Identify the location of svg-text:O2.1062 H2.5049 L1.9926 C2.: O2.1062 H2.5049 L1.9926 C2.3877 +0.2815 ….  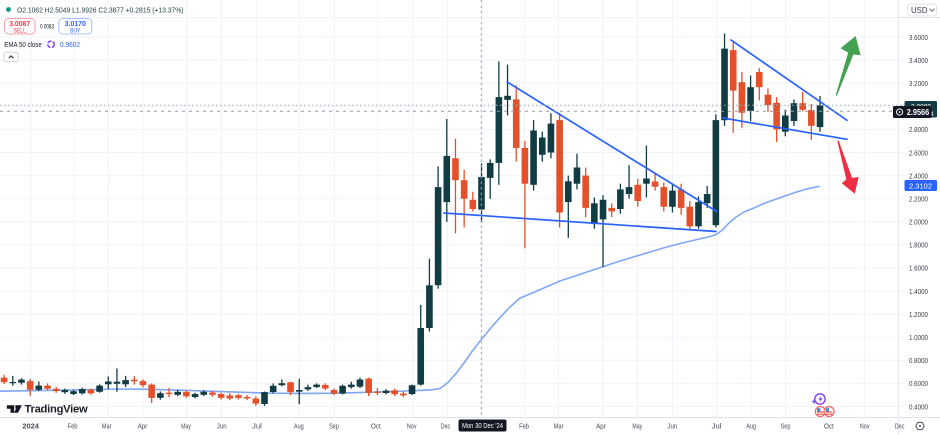
(100, 9).